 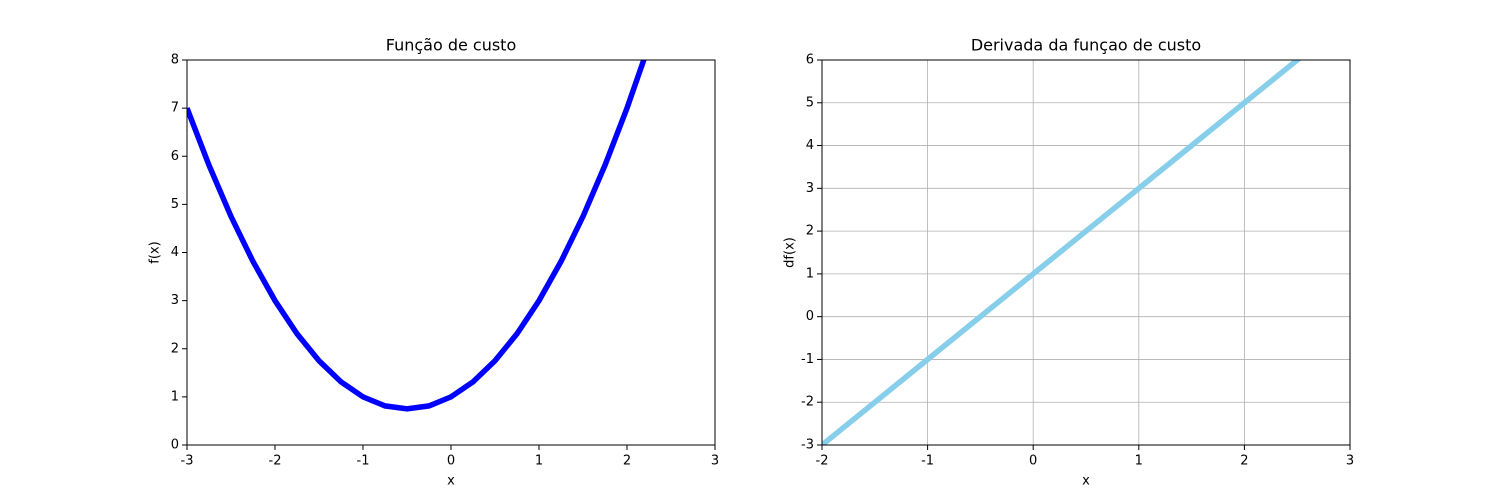 What do you see at coordinates (175, 108) in the screenshot?
I see `y-tick-label: 7` at bounding box center [175, 108].